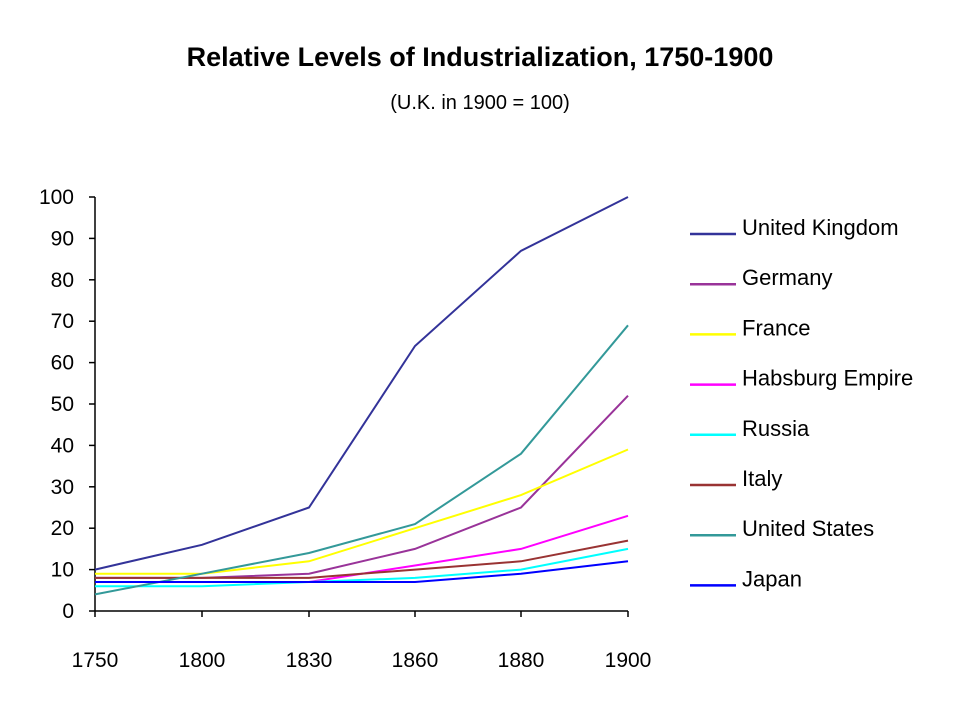  Describe the element at coordinates (772, 578) in the screenshot. I see `legend-label: Japan` at that location.